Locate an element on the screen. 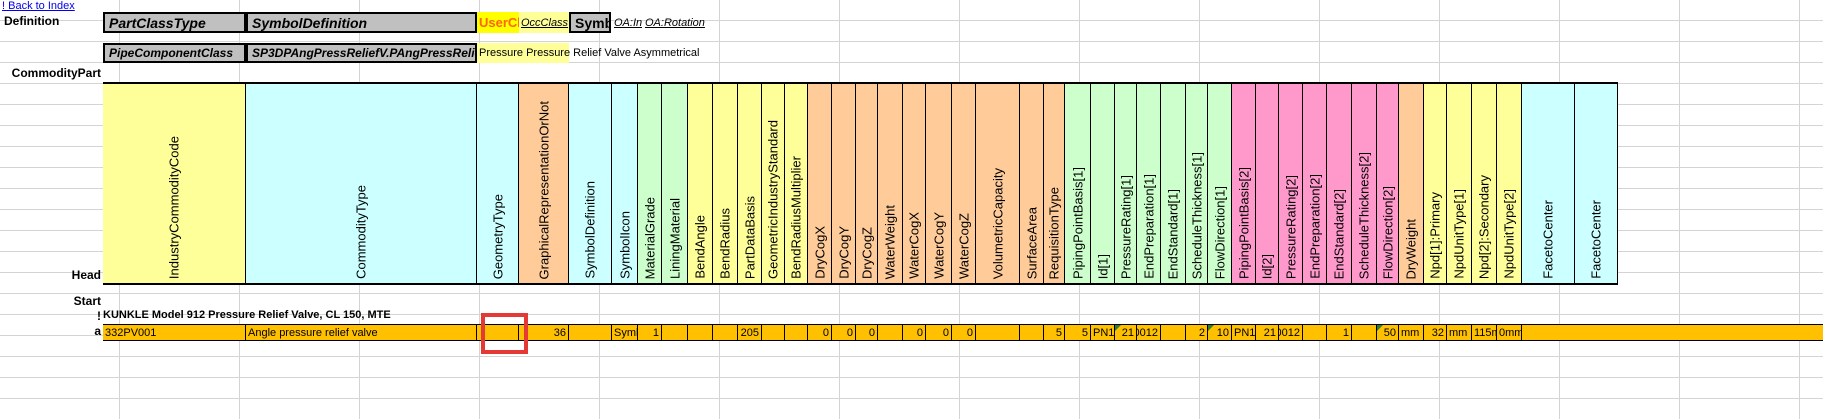 The height and width of the screenshot is (419, 1823). column-header-label: WaterCogX is located at coordinates (914, 245).